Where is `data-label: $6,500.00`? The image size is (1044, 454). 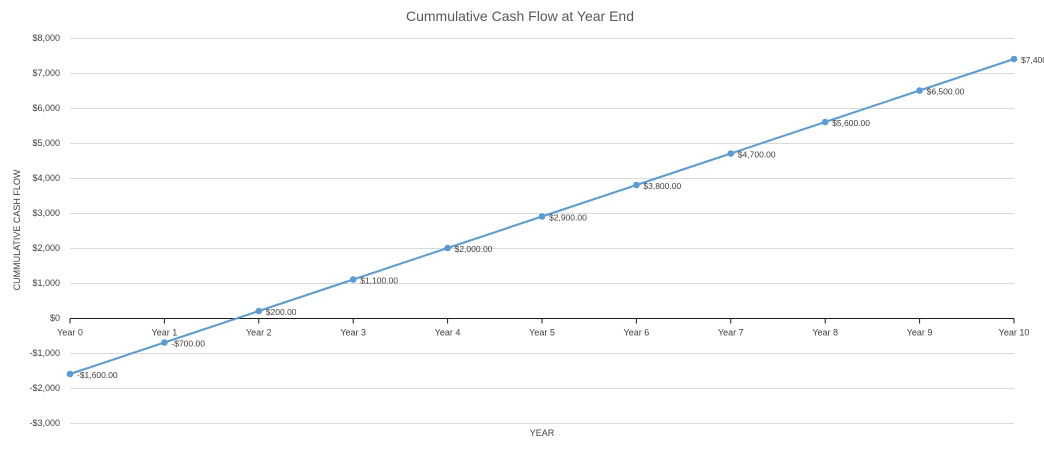
data-label: $6,500.00 is located at coordinates (946, 92).